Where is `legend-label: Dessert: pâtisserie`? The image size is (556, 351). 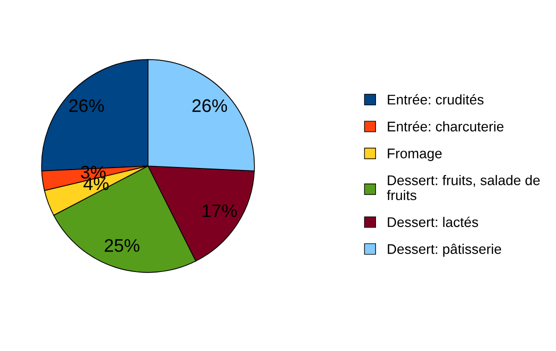 legend-label: Dessert: pâtisserie is located at coordinates (445, 250).